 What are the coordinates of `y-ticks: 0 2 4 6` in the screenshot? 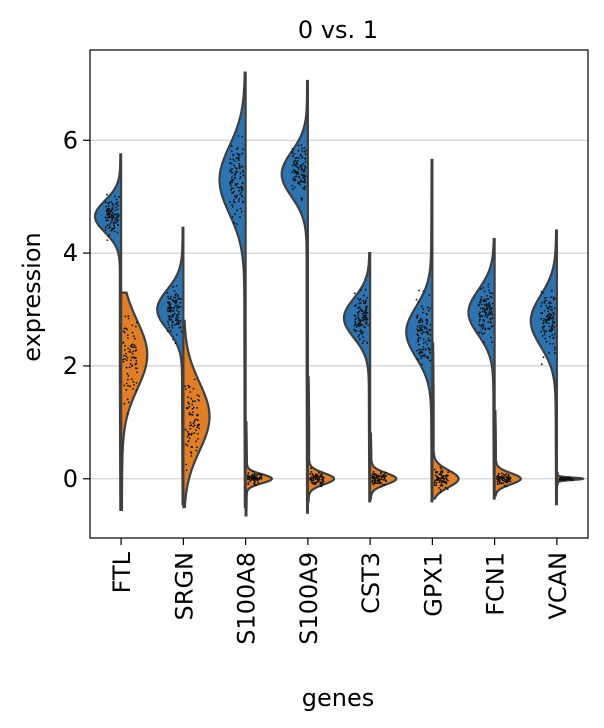 It's located at (76, 309).